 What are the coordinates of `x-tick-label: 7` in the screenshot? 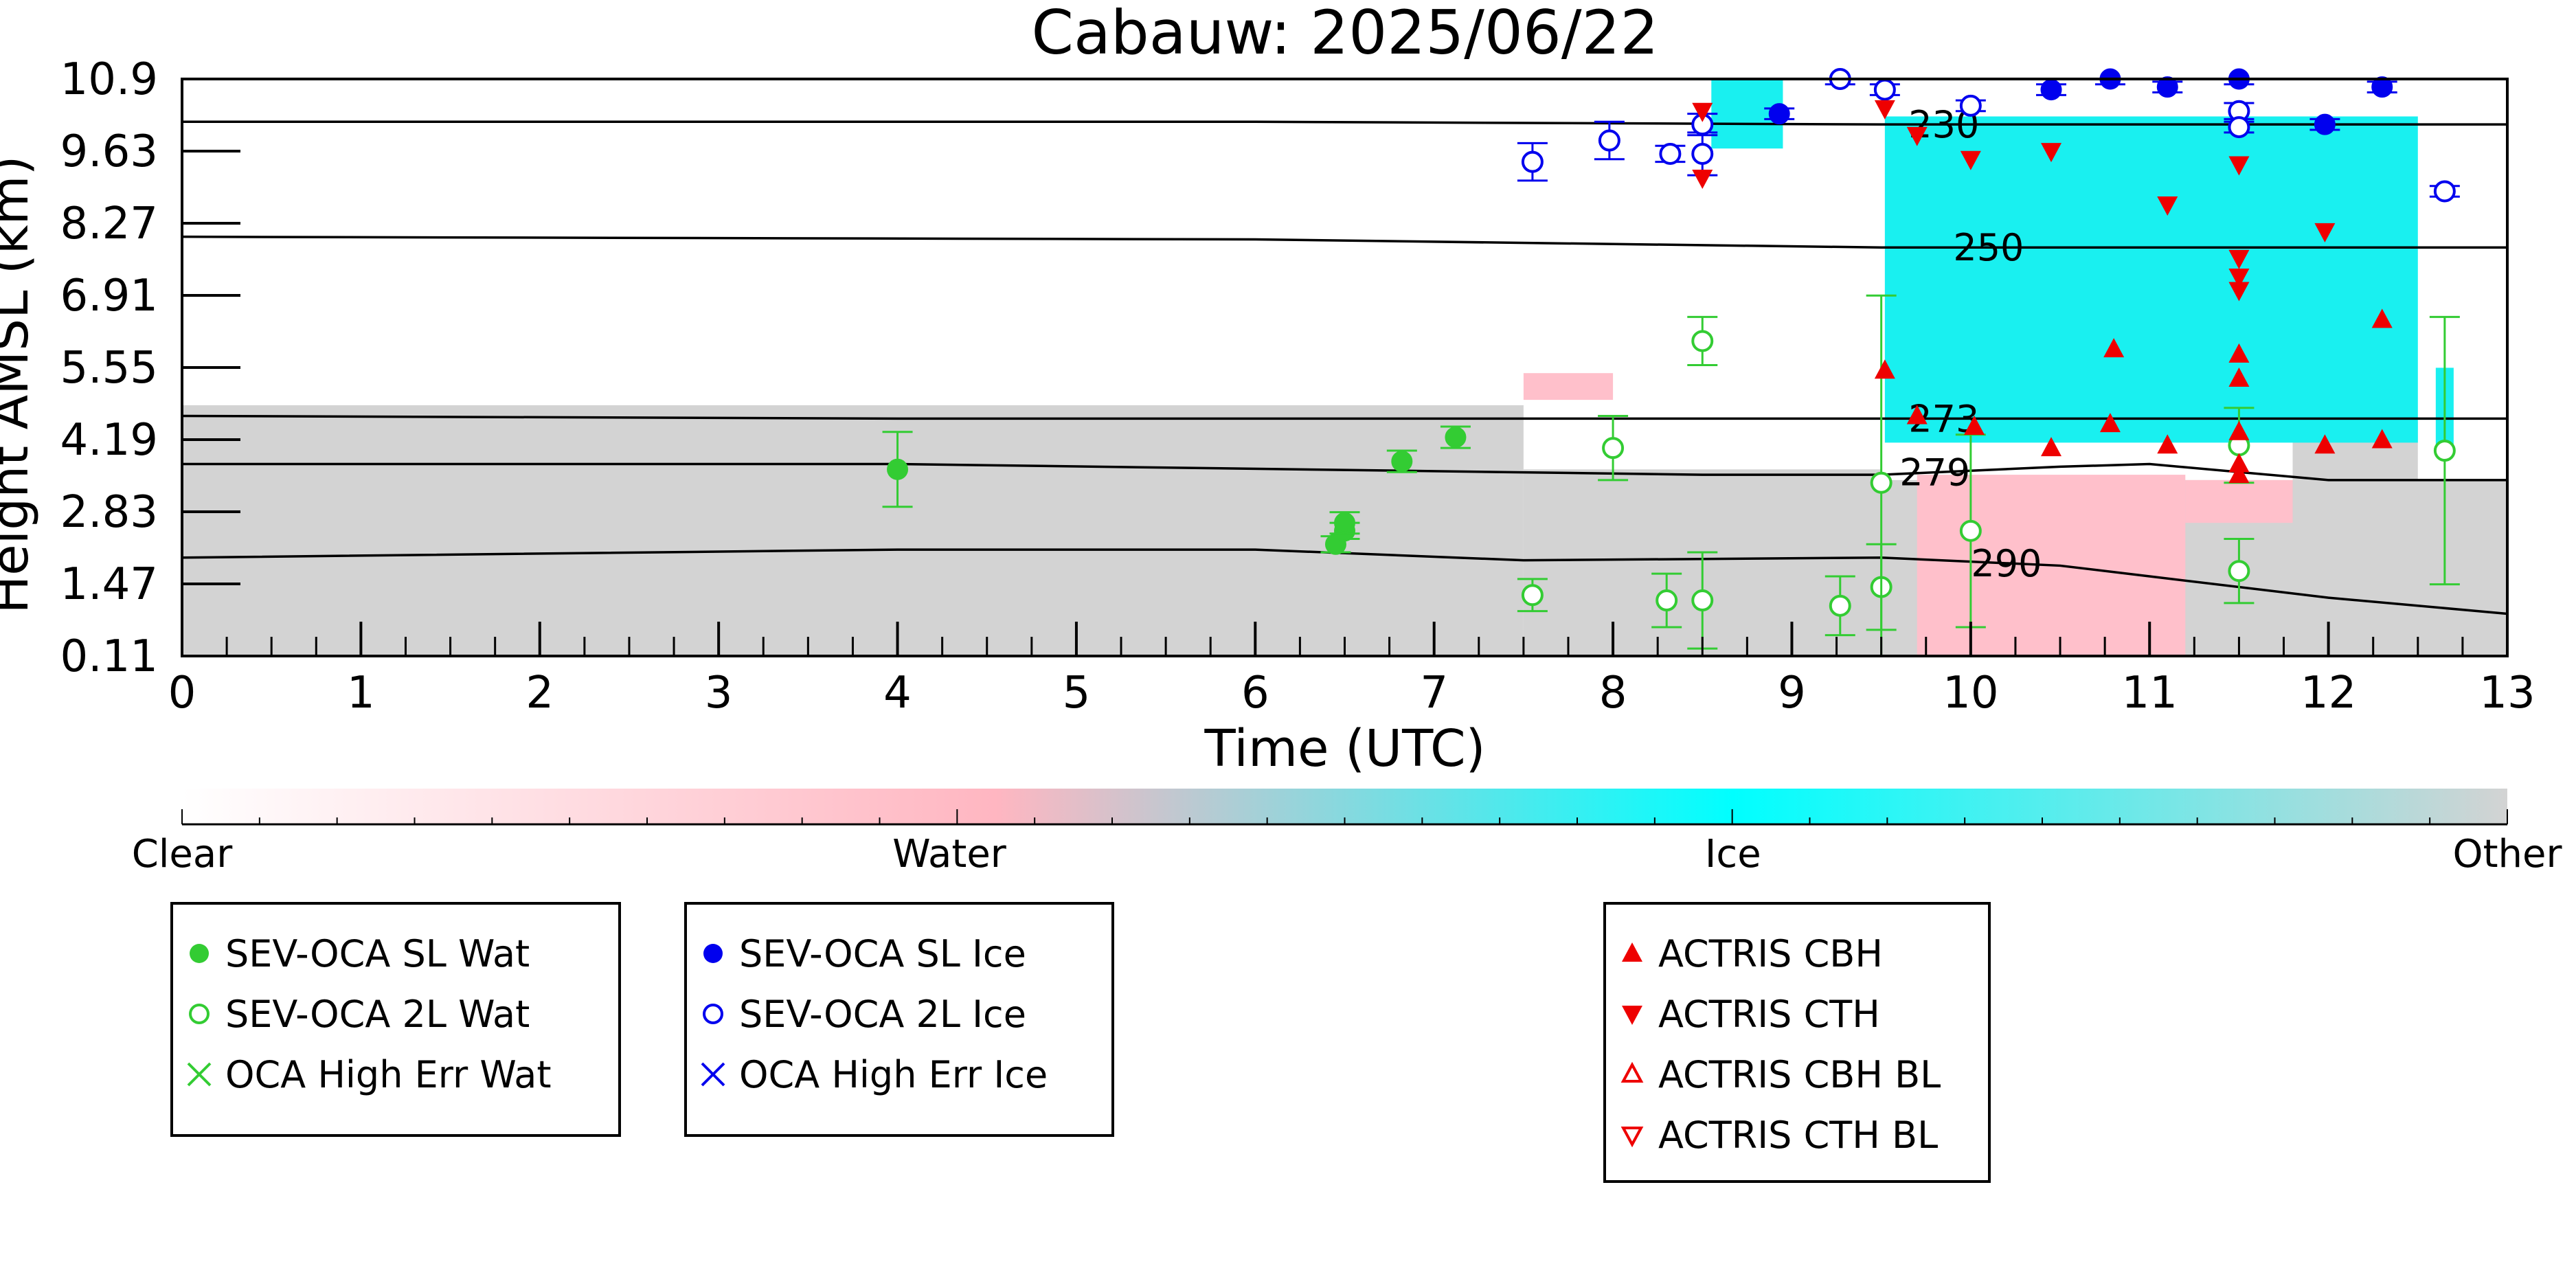 It's located at (1434, 693).